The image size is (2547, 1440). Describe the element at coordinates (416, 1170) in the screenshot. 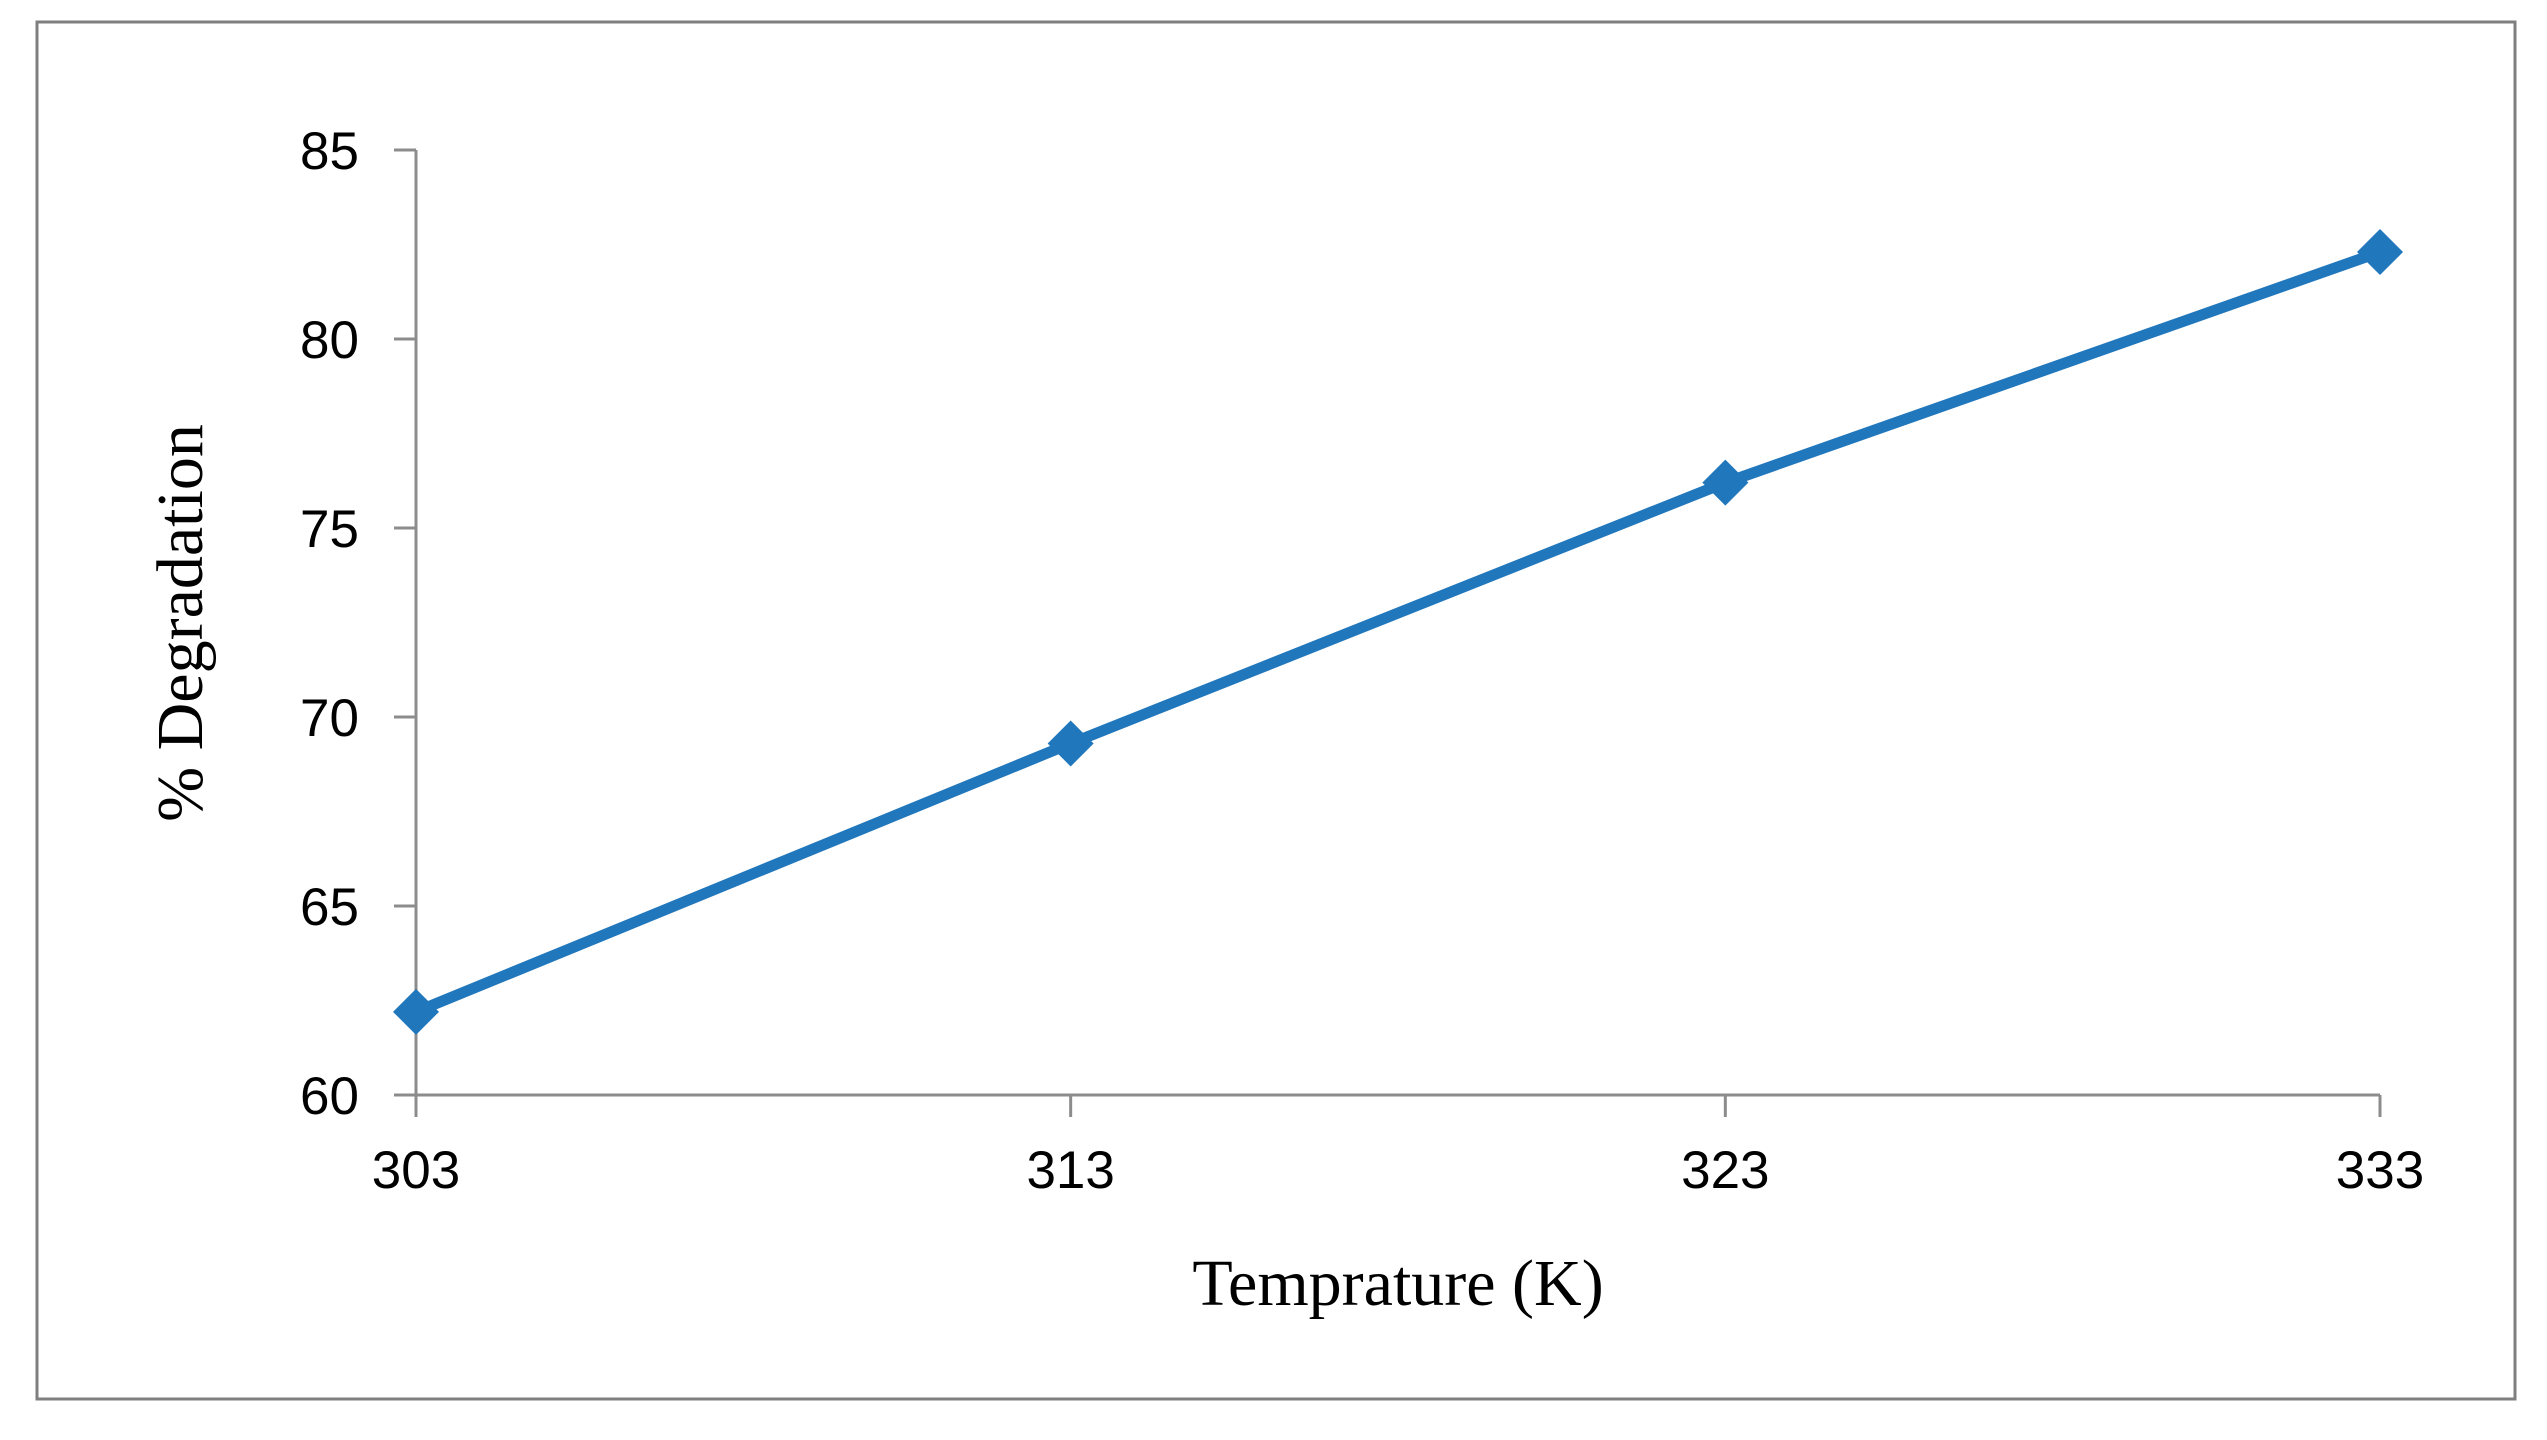

I see `x-tick-label: 303` at that location.